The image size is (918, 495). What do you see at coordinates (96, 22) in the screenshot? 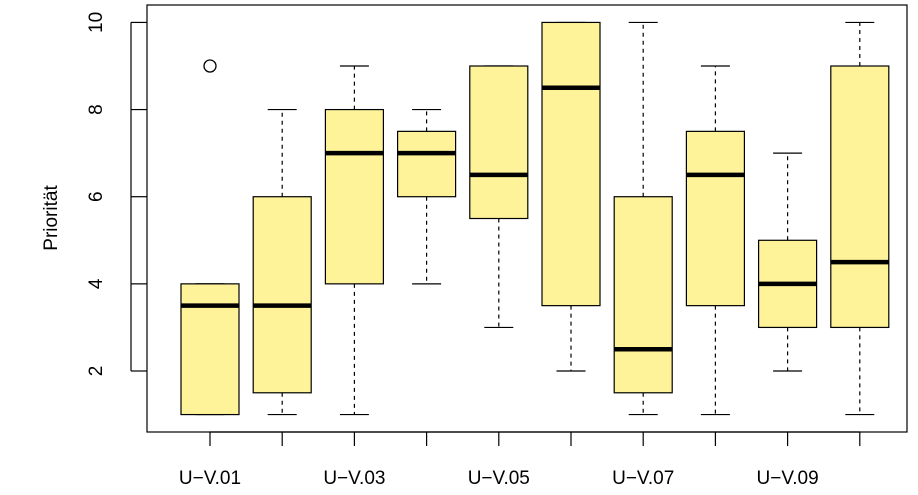
I see `y-tick-label: 10` at bounding box center [96, 22].